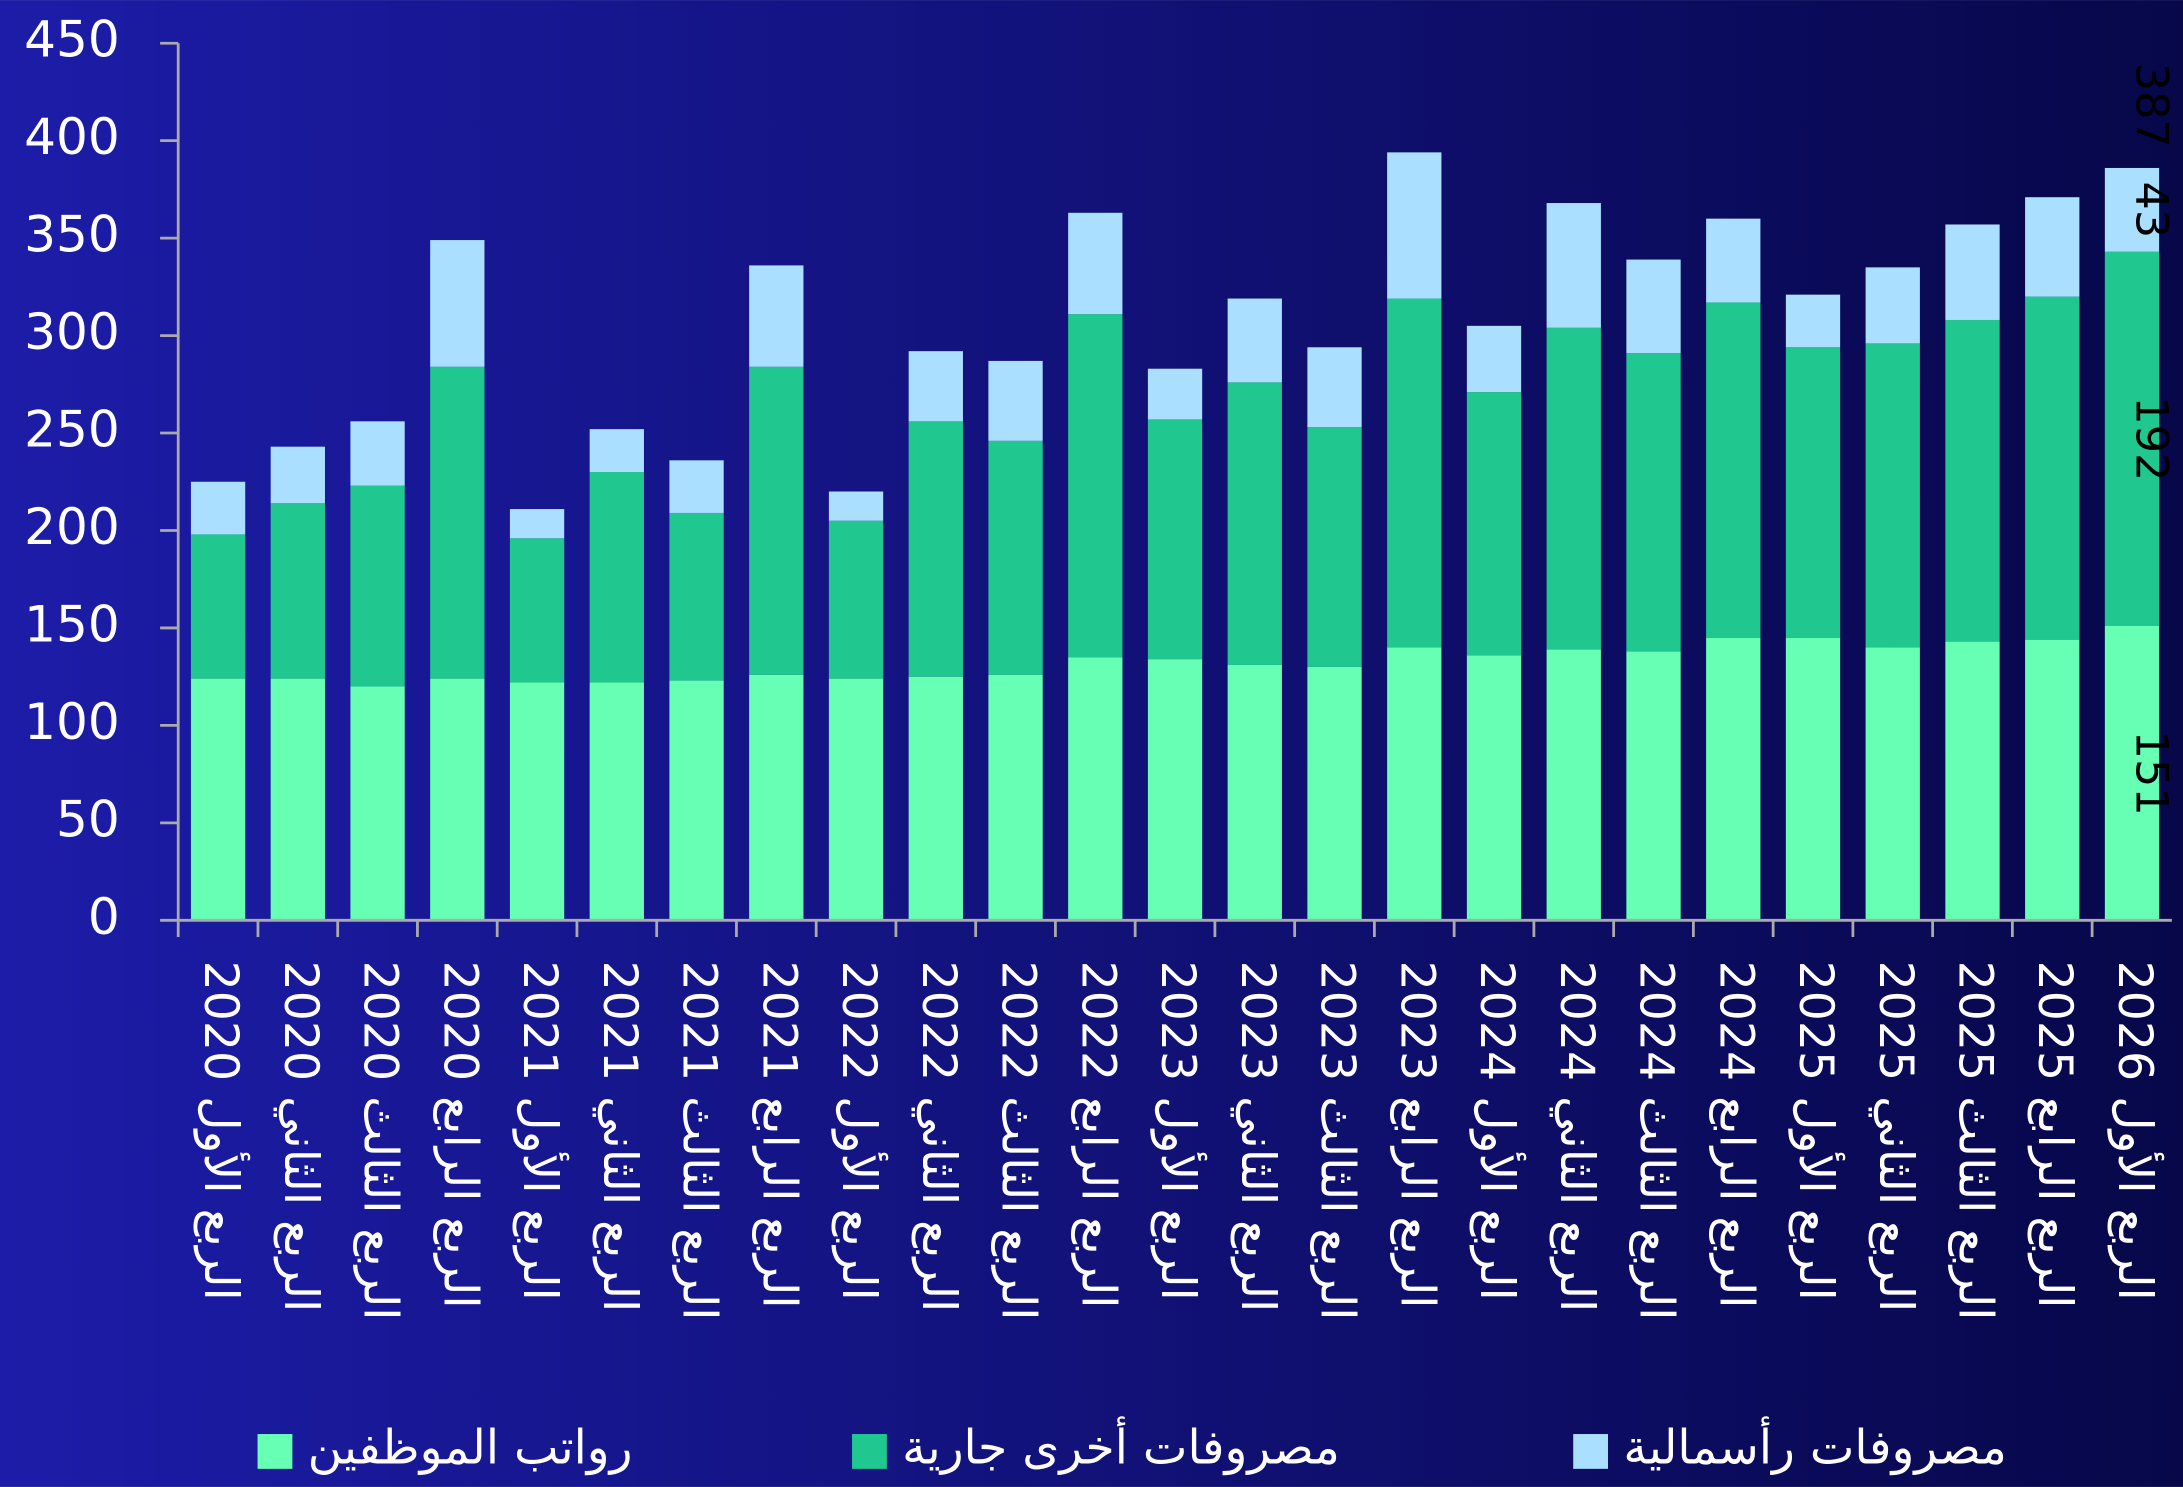 This screenshot has height=1487, width=2183. Describe the element at coordinates (72, 526) in the screenshot. I see `y-tick-label: 200` at that location.